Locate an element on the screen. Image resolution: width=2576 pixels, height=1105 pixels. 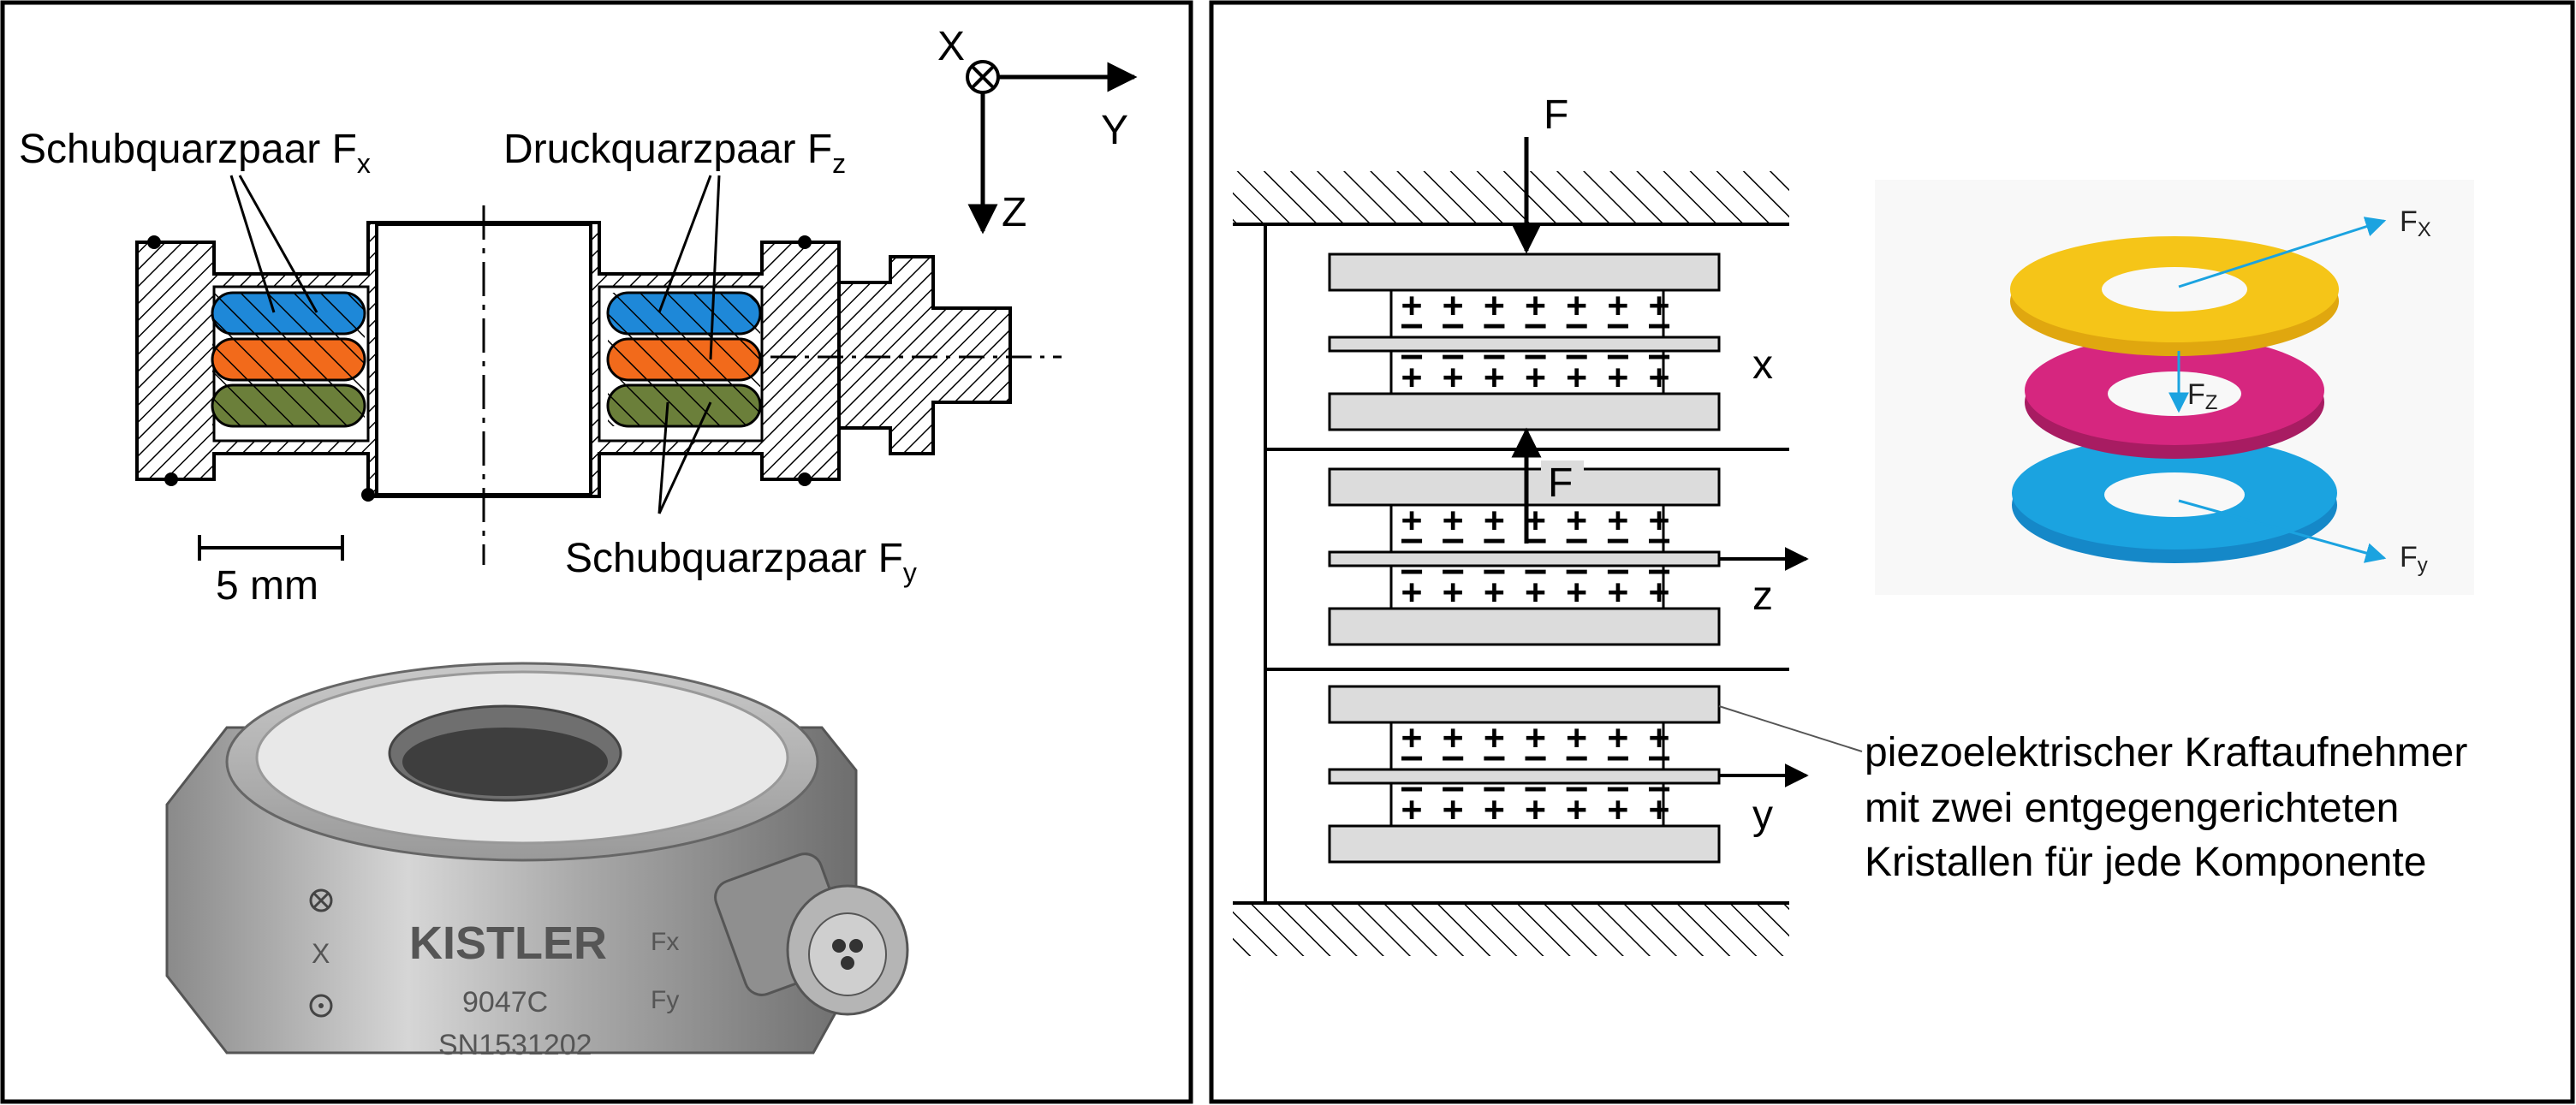
charge-plus-x1: + + + + + + + is located at coordinates (1535, 305).